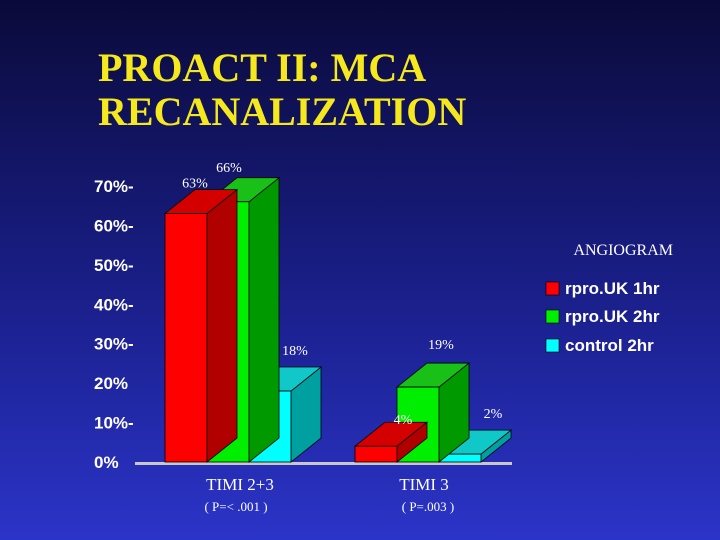 This screenshot has width=720, height=540. Describe the element at coordinates (493, 414) in the screenshot. I see `data-label: 2%` at that location.